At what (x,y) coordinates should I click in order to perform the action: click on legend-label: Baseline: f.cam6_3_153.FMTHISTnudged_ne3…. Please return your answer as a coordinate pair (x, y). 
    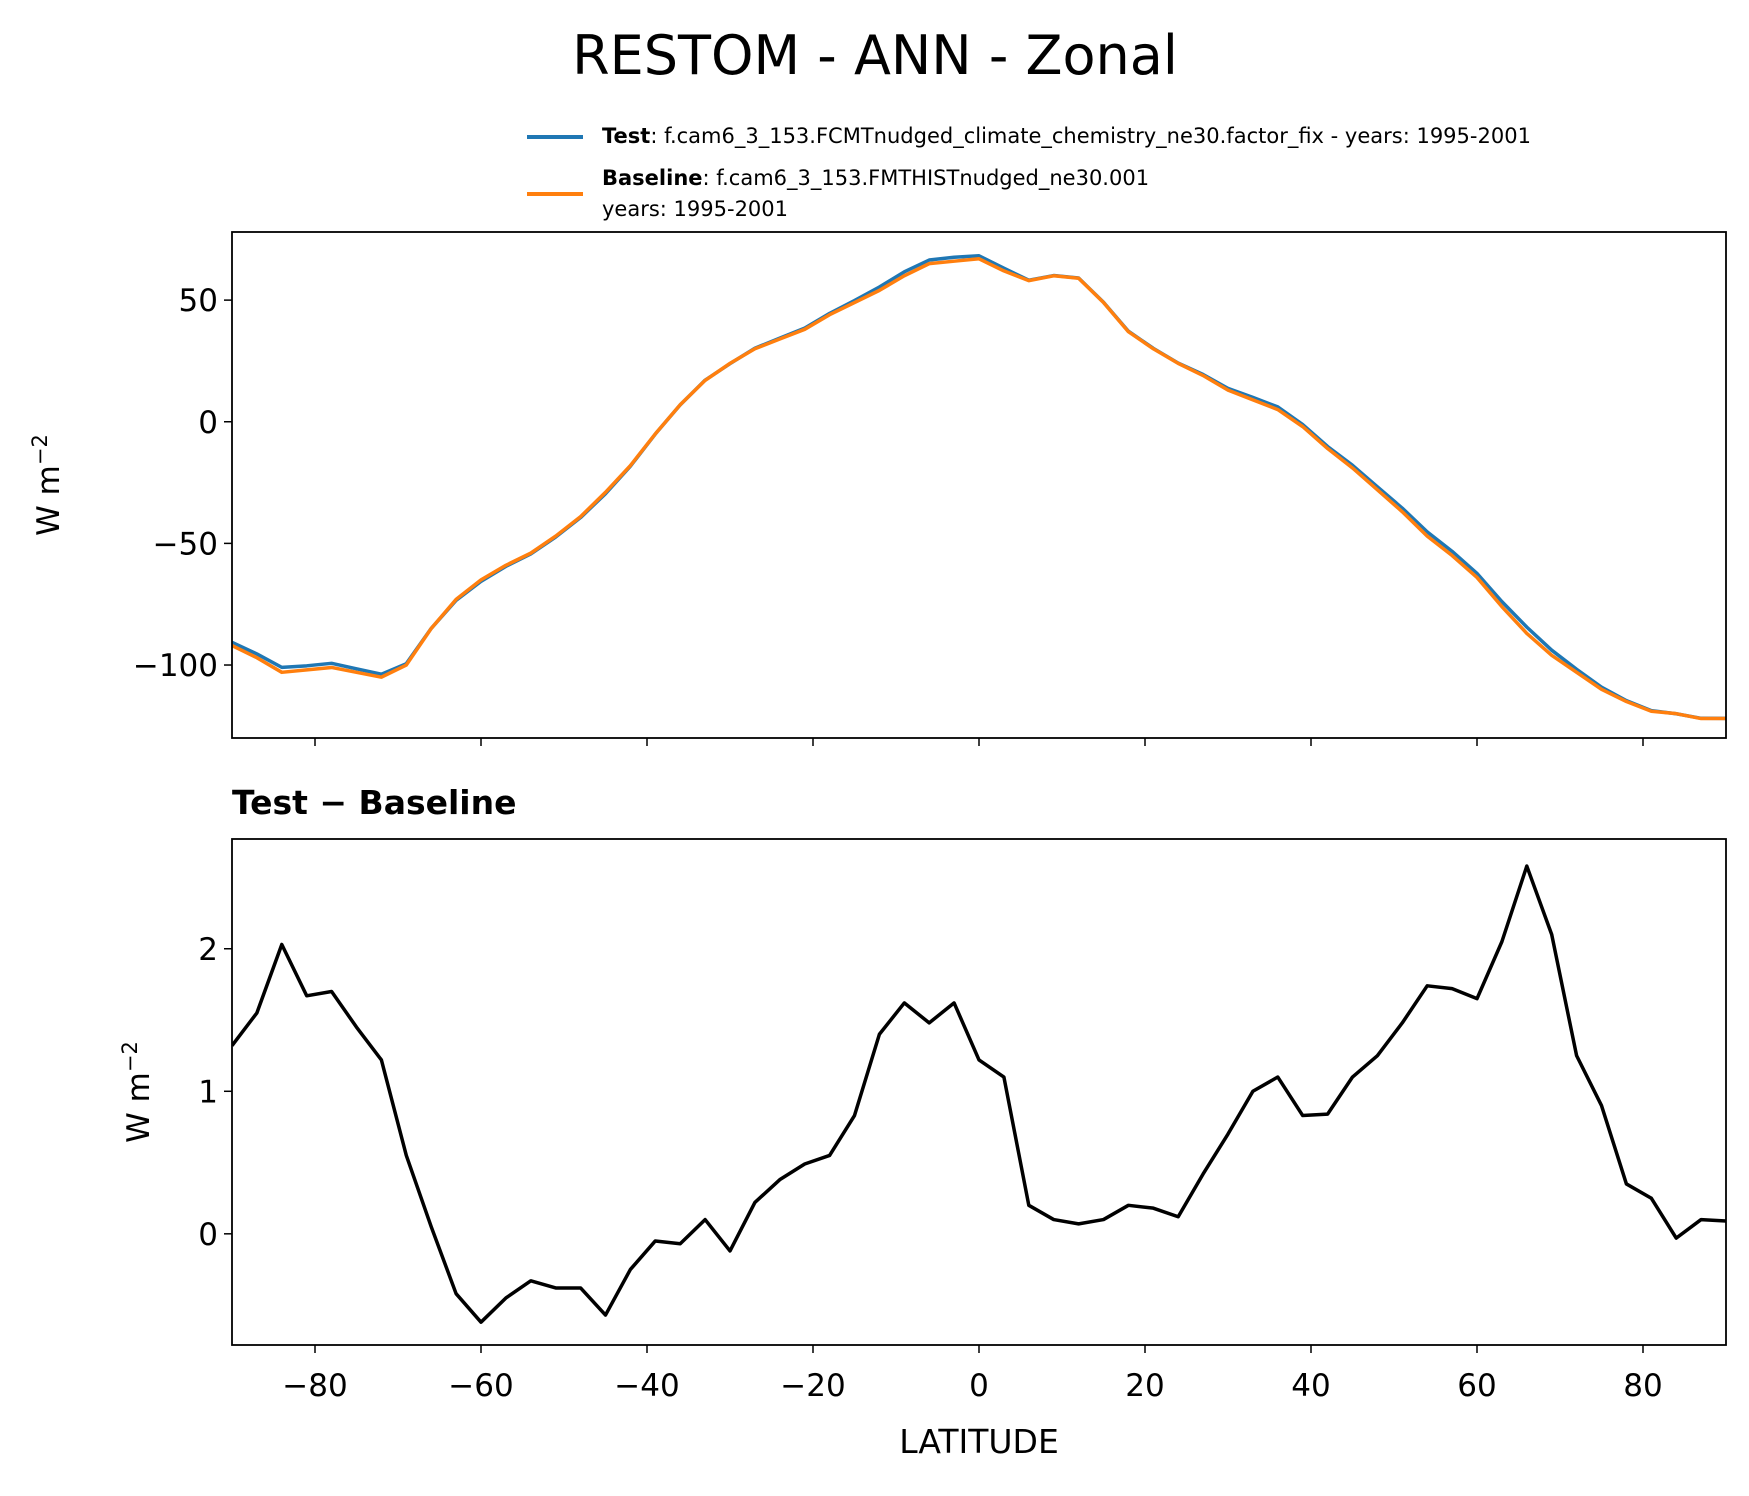
    Looking at the image, I should click on (875, 178).